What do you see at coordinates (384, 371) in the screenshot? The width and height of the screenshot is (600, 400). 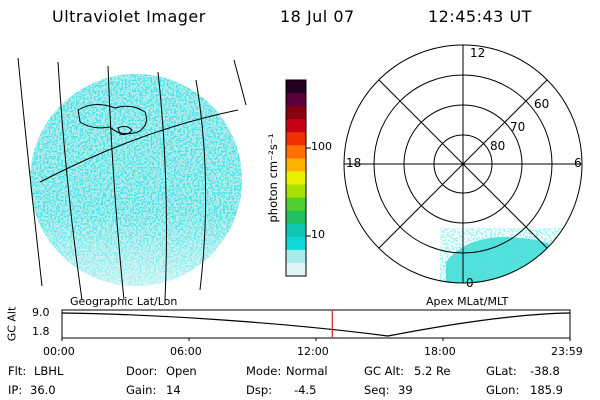 I see `info-gcalt-label: GC Alt:` at bounding box center [384, 371].